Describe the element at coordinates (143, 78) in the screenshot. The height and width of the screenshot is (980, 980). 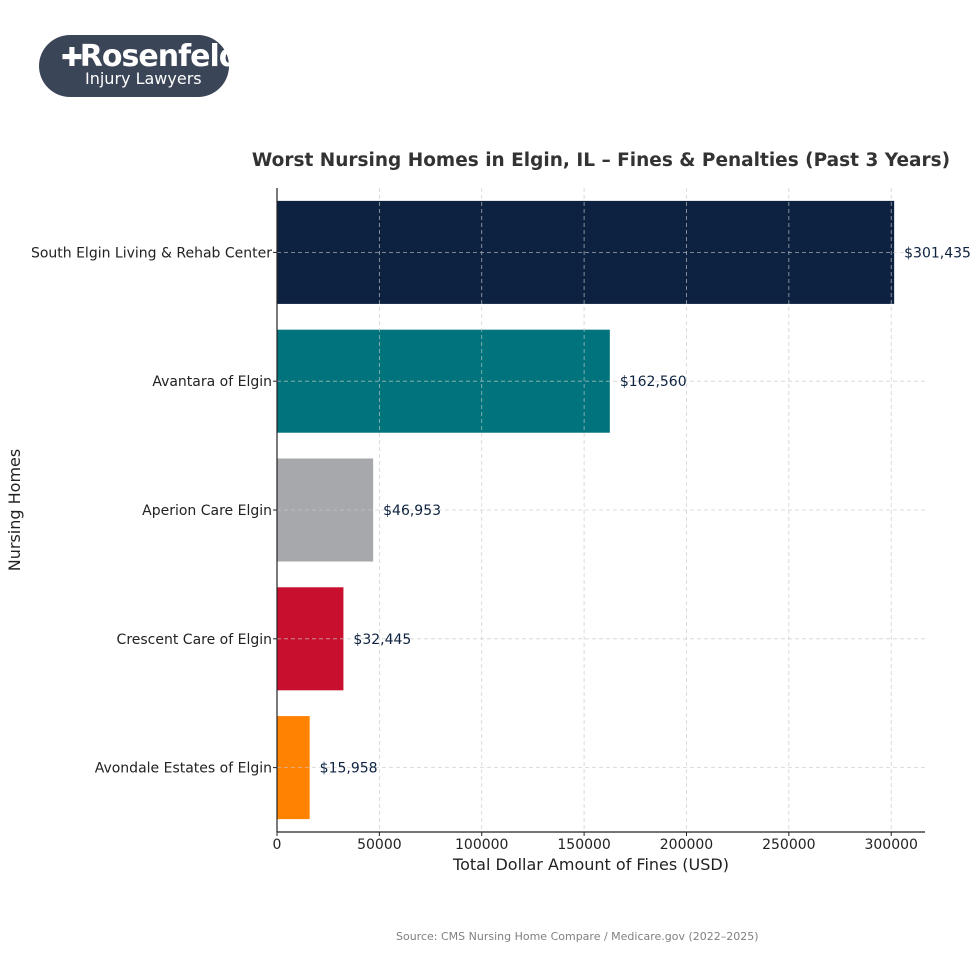
I see `logo-tagline: Injury Lawyers` at that location.